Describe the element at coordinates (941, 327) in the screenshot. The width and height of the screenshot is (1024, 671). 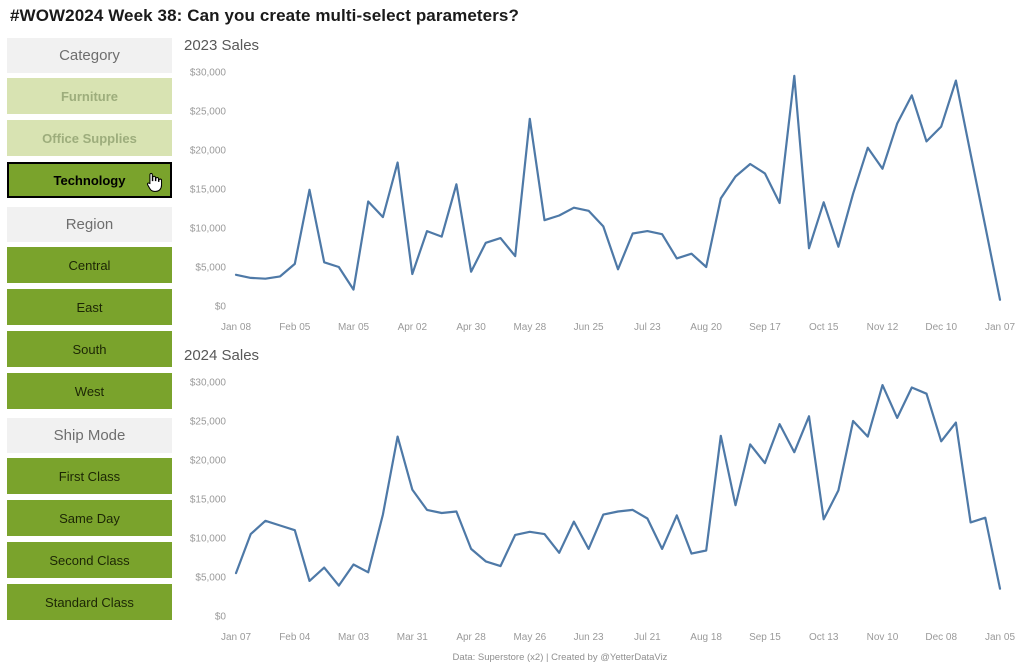
I see `svg-text: Dec 10` at that location.